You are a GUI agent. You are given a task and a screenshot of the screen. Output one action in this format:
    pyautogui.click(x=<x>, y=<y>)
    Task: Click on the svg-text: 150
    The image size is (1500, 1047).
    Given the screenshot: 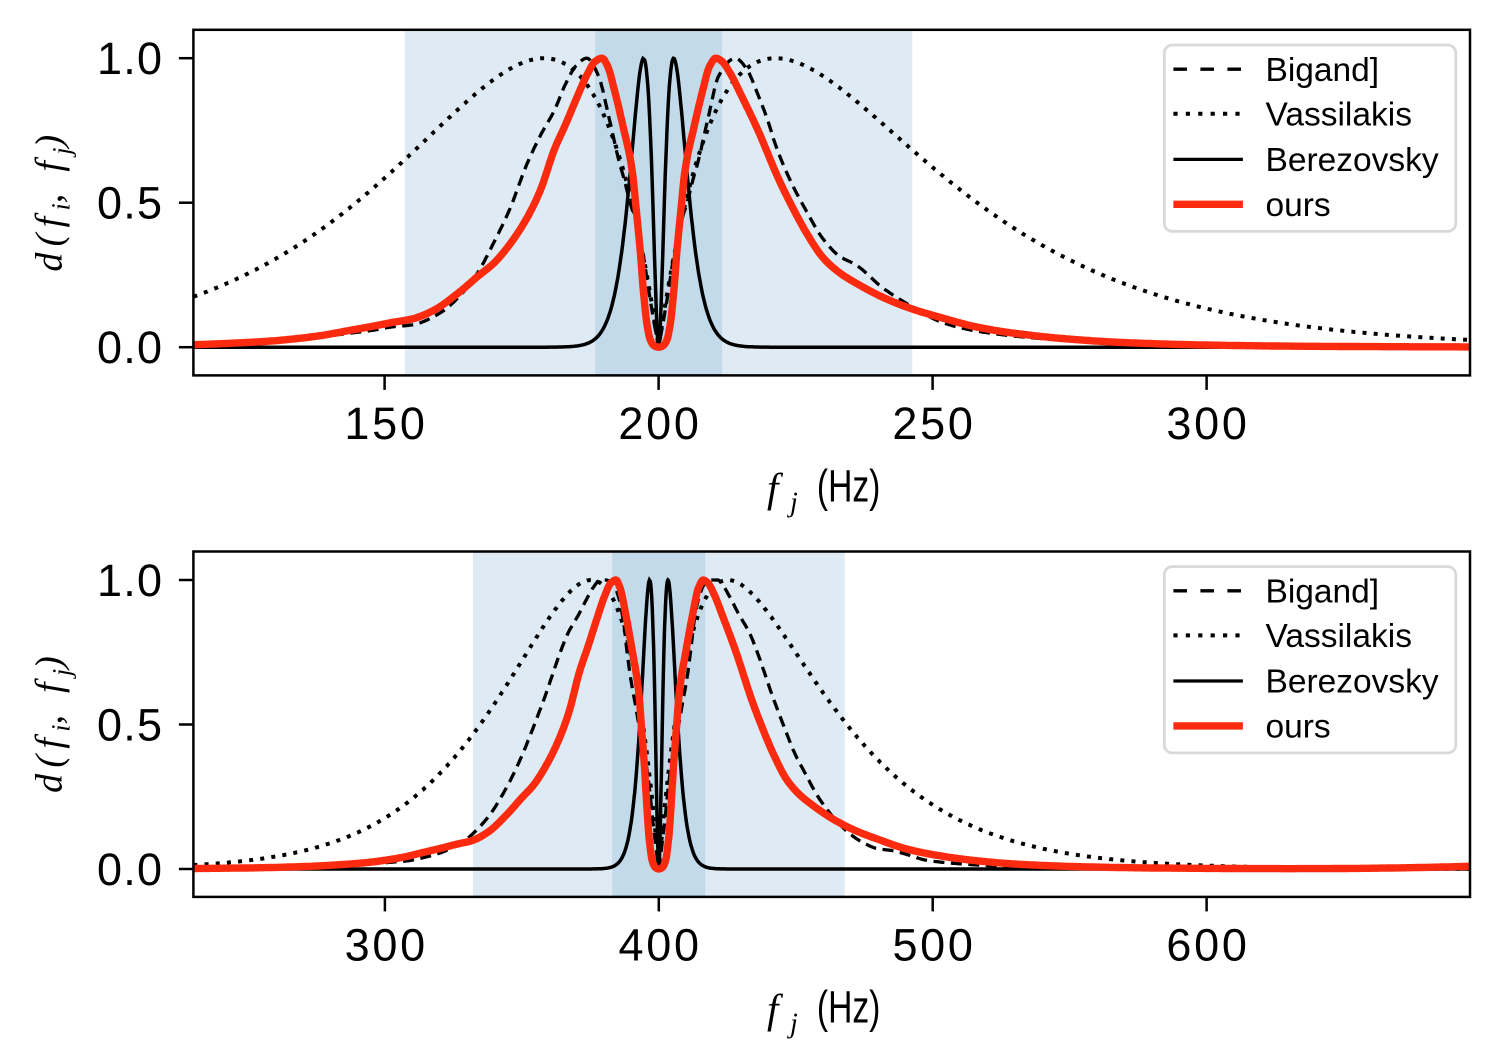 What is the action you would take?
    pyautogui.click(x=384, y=423)
    